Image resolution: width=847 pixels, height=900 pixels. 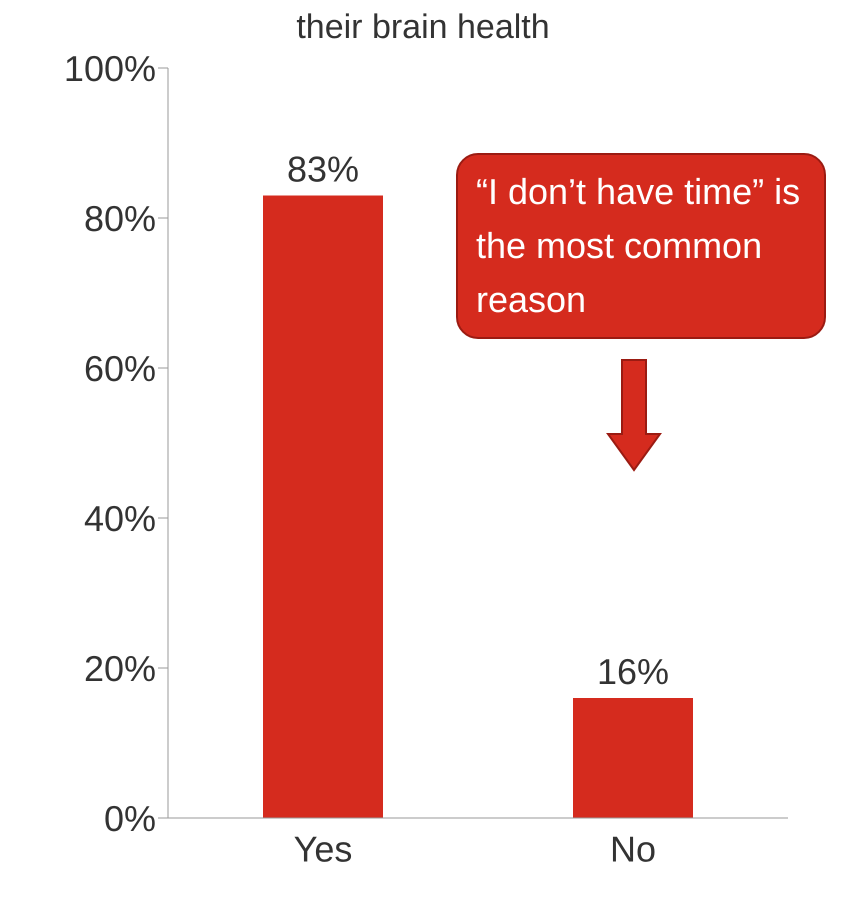 What do you see at coordinates (130, 818) in the screenshot?
I see `y-tick-label: 0%` at bounding box center [130, 818].